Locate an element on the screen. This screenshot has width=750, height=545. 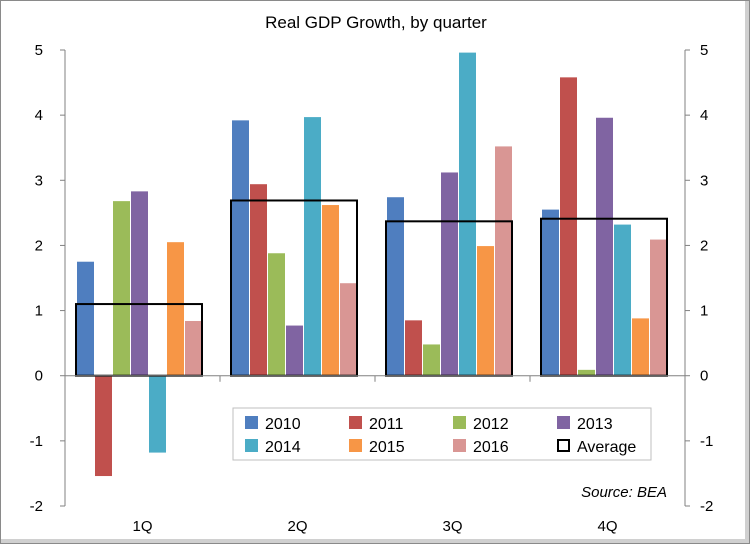
y-tick-label-left: -2 is located at coordinates (36, 506).